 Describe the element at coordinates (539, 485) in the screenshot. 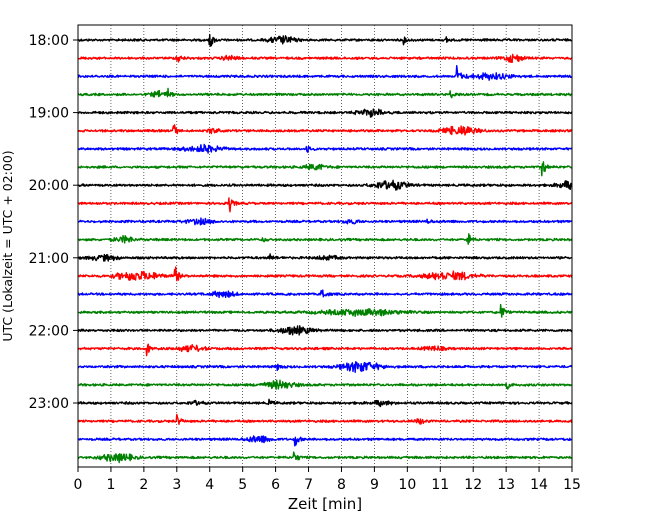

I see `x-tick-label: 14` at that location.